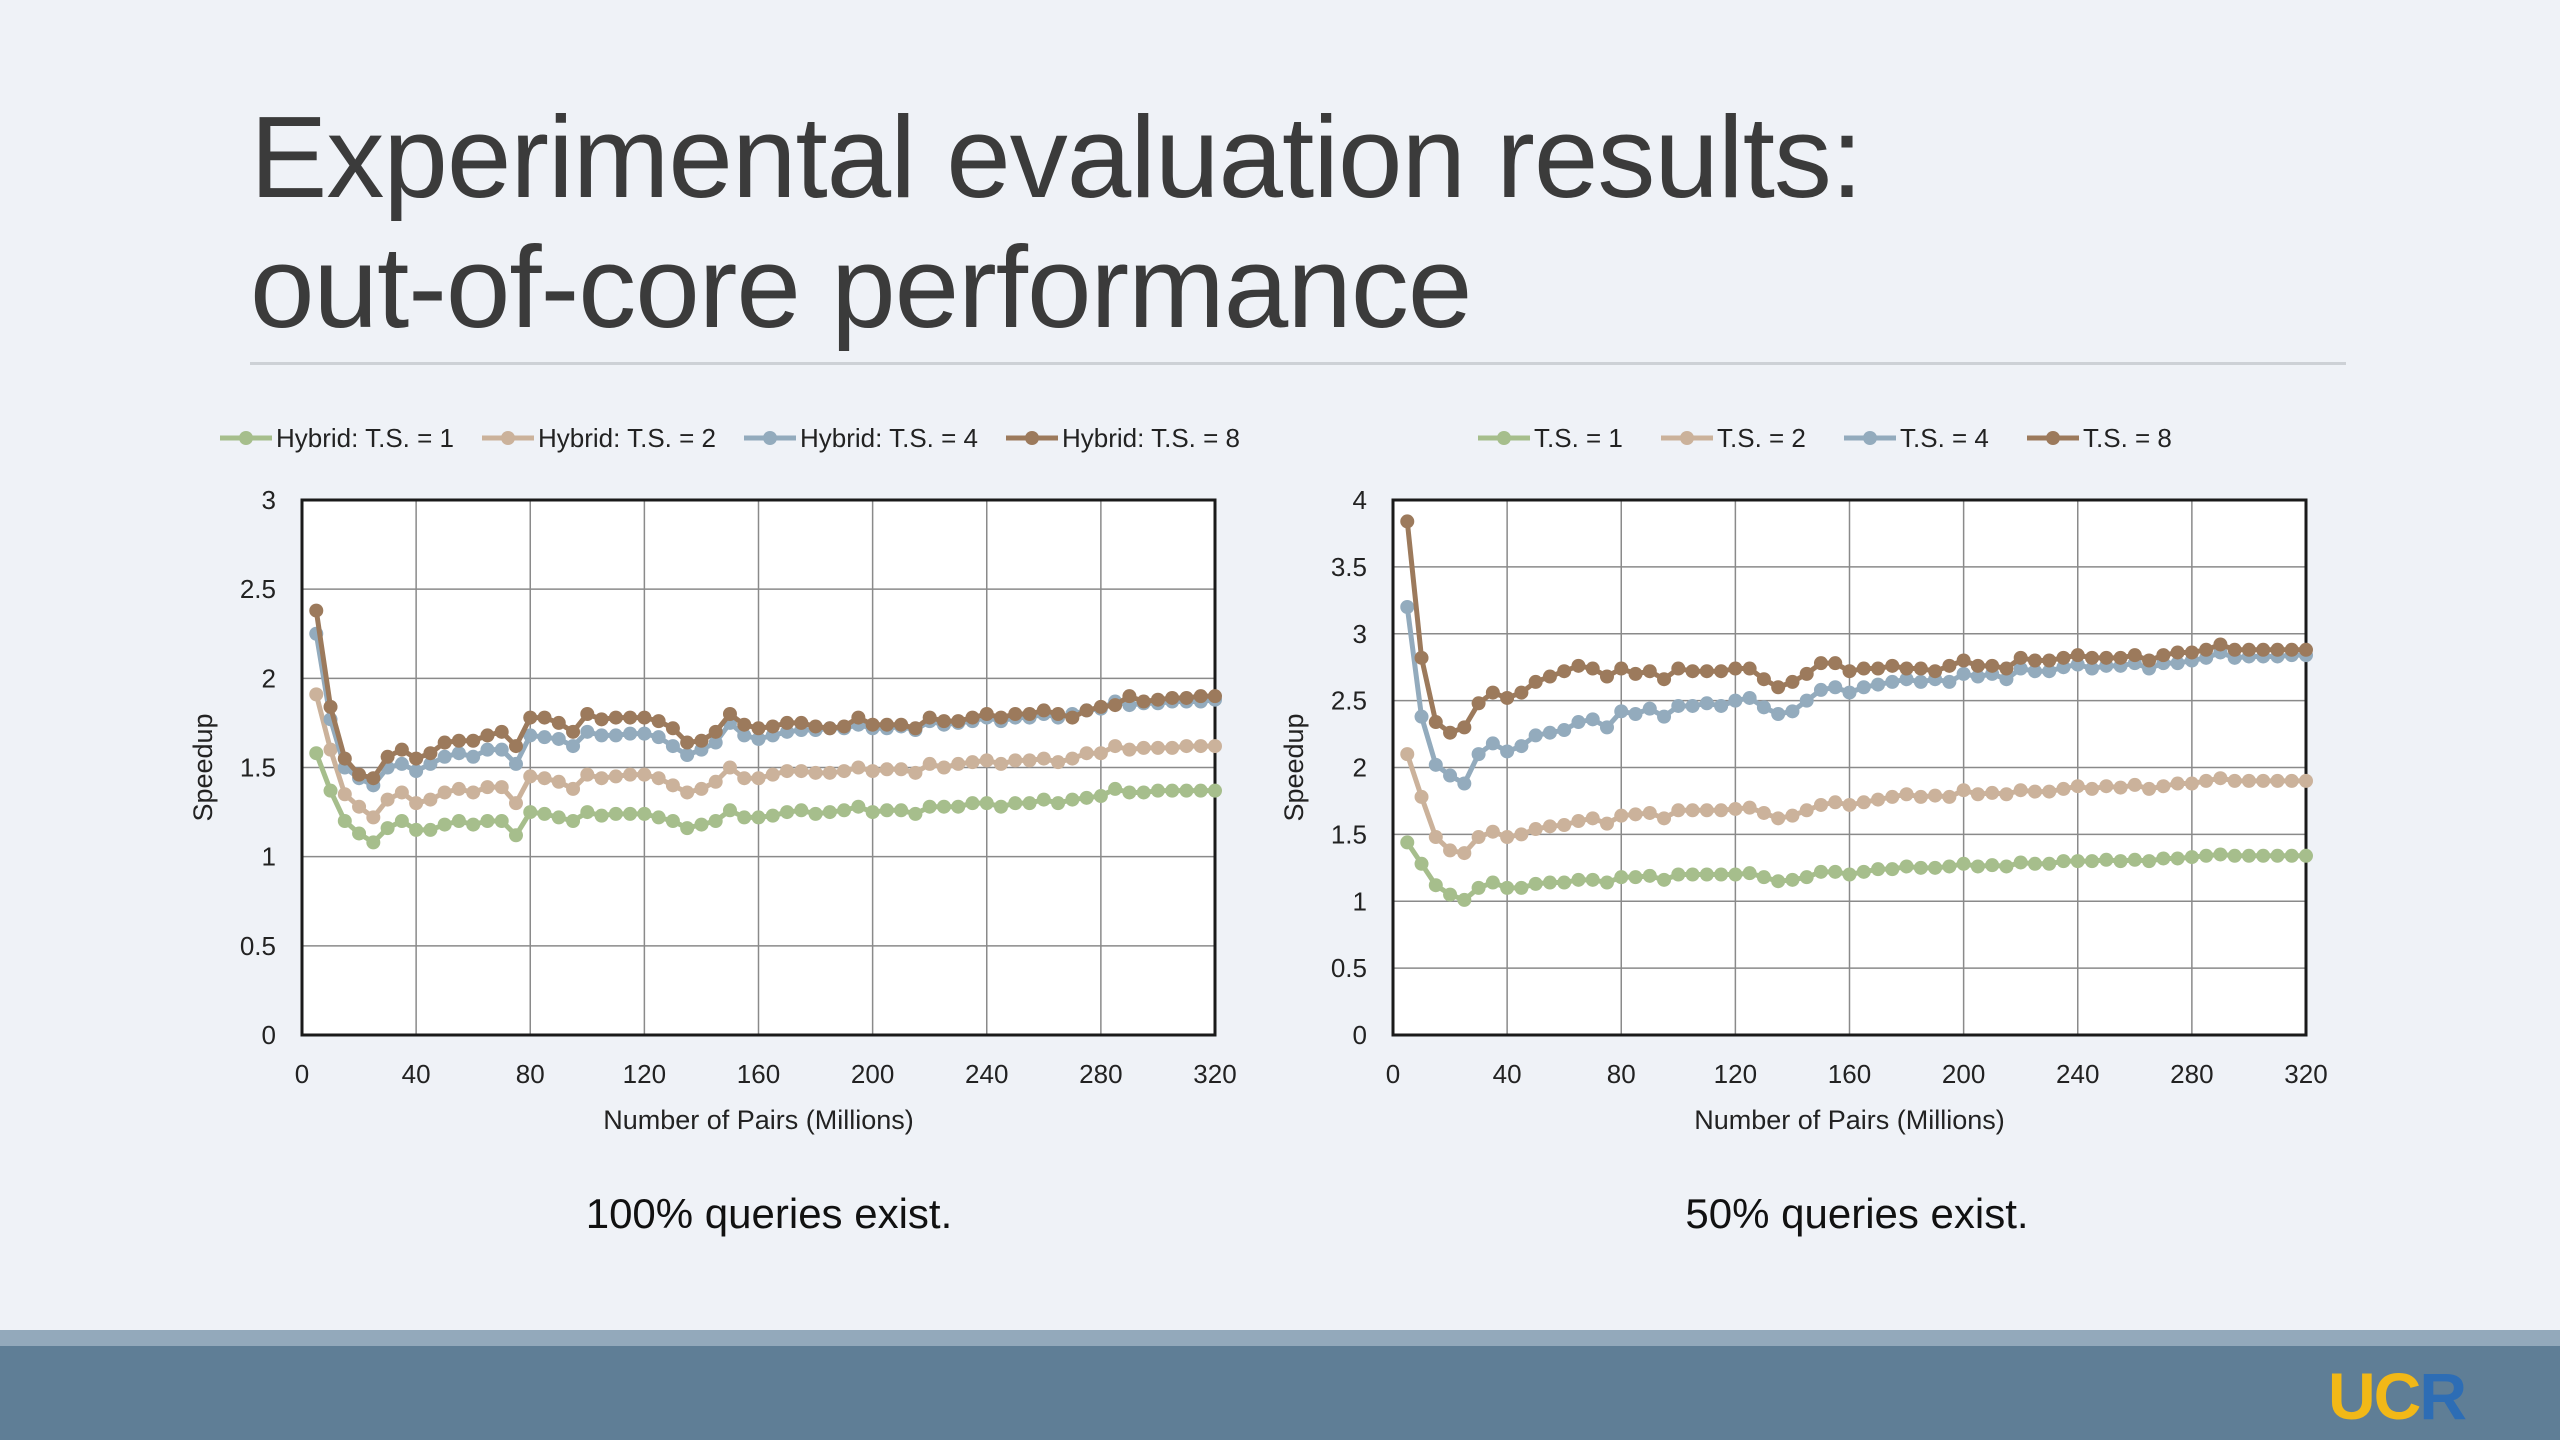 Image resolution: width=2560 pixels, height=1440 pixels. I want to click on legend-item-3: Hybrid: T.S. = 4, so click(861, 438).